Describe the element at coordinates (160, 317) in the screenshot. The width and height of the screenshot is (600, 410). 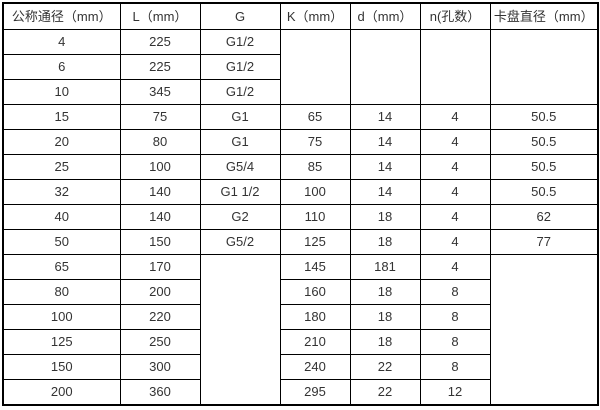
I see `cell-l: 220` at that location.